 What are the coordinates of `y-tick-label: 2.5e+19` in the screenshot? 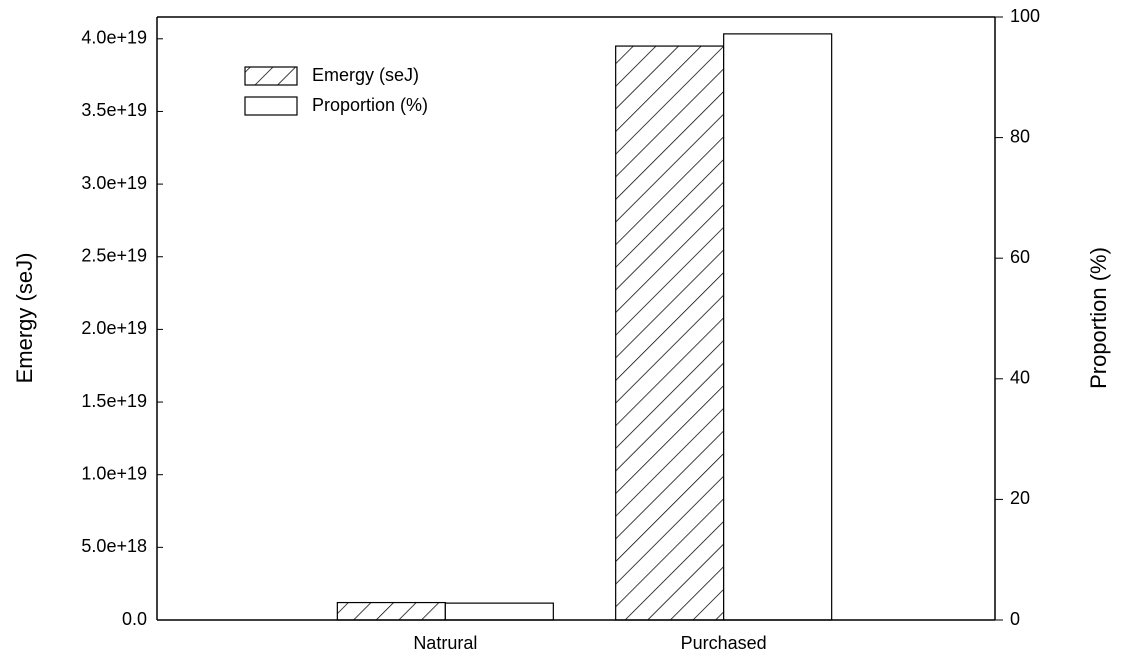 It's located at (114, 255).